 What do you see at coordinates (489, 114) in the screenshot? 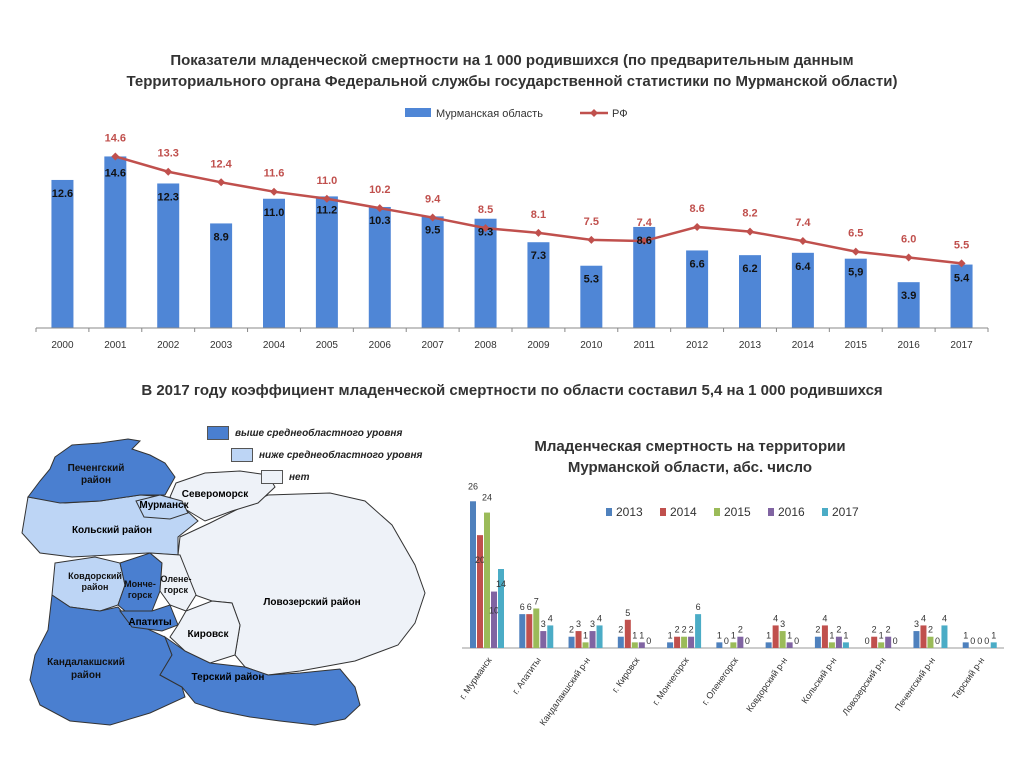
I see `legend-label-bar: Мурманская область` at bounding box center [489, 114].